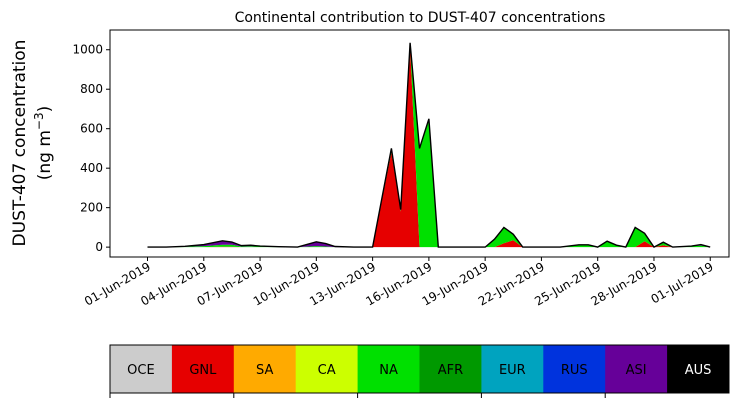 This screenshot has width=739, height=402. I want to click on x-tick-label: 01-Jul-2019, so click(681, 282).